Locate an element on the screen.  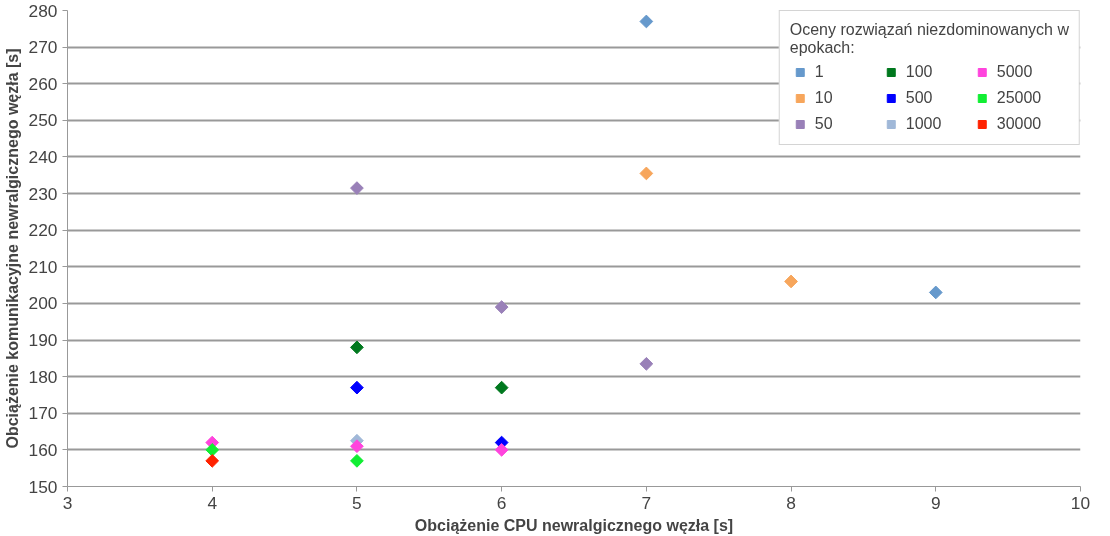
legend-label: 50 is located at coordinates (824, 124).